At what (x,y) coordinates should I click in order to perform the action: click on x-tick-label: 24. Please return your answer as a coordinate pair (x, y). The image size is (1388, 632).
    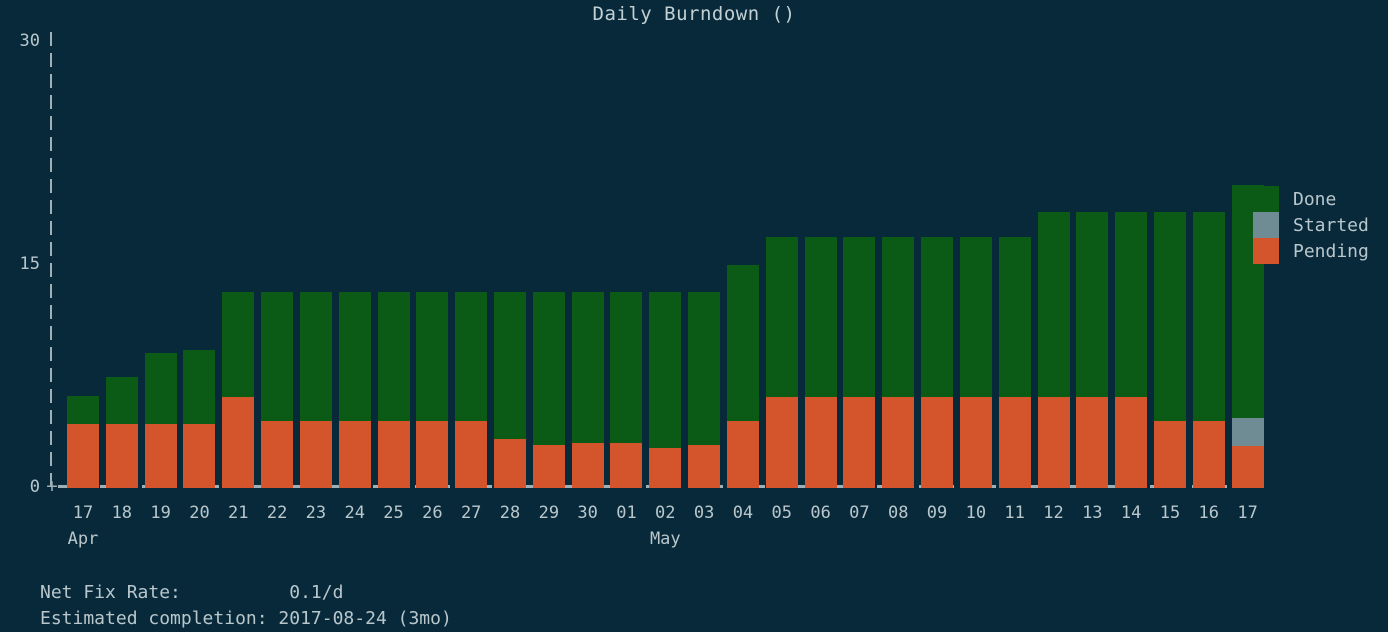
    Looking at the image, I should click on (354, 513).